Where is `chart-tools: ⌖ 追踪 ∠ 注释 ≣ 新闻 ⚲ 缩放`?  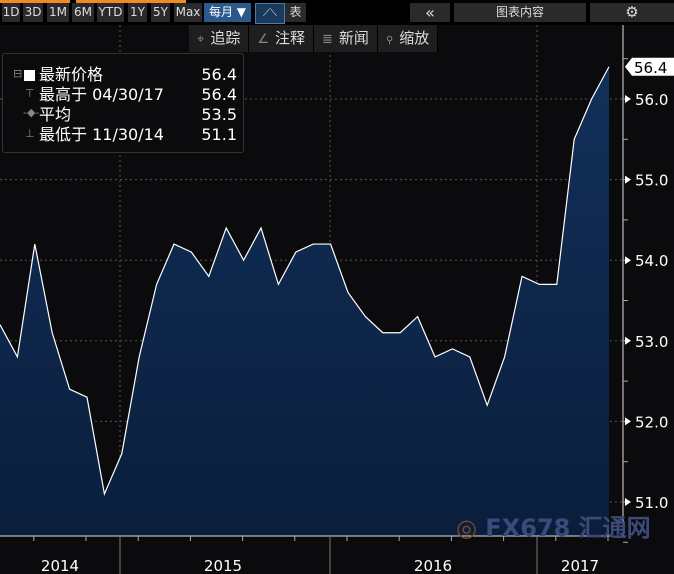 chart-tools: ⌖ 追踪 ∠ 注释 ≣ 新闻 ⚲ 缩放 is located at coordinates (314, 38).